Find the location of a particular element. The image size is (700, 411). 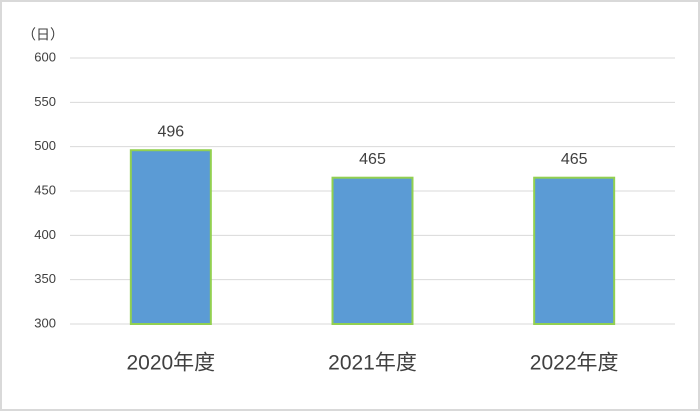

x-tick-label: 2021年度 is located at coordinates (372, 363).